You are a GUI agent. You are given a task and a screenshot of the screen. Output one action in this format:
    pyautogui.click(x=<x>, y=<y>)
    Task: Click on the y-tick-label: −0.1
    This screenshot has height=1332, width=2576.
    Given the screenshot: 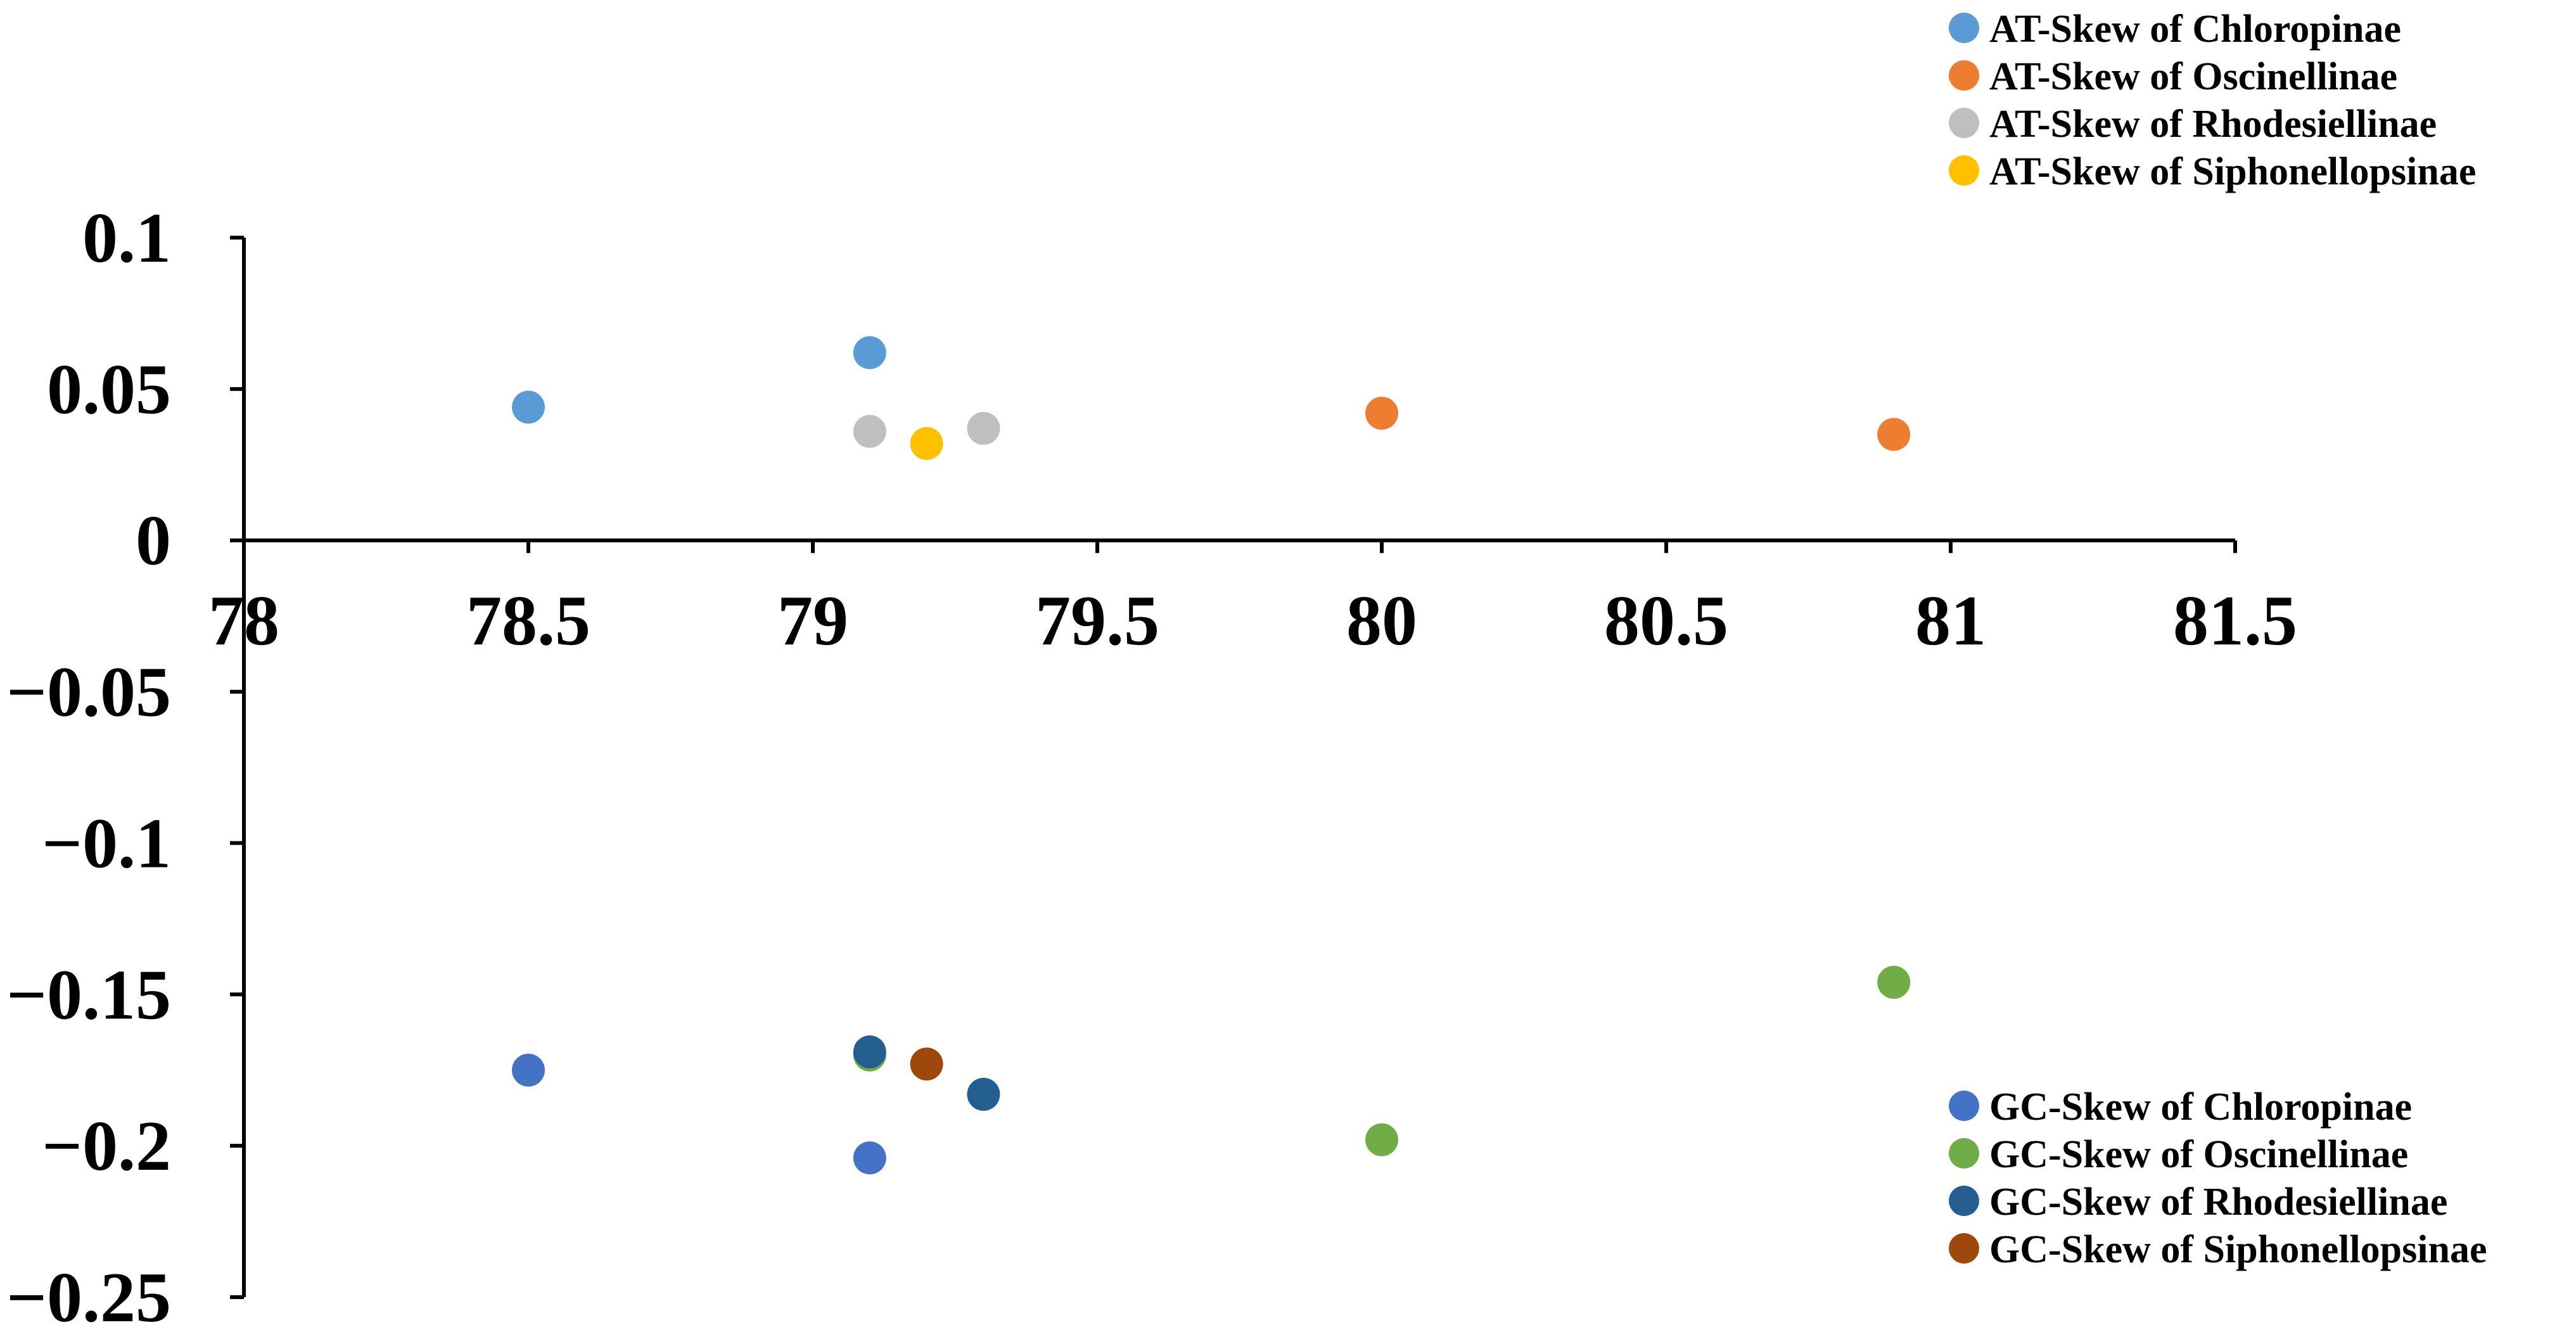 What is the action you would take?
    pyautogui.click(x=106, y=844)
    